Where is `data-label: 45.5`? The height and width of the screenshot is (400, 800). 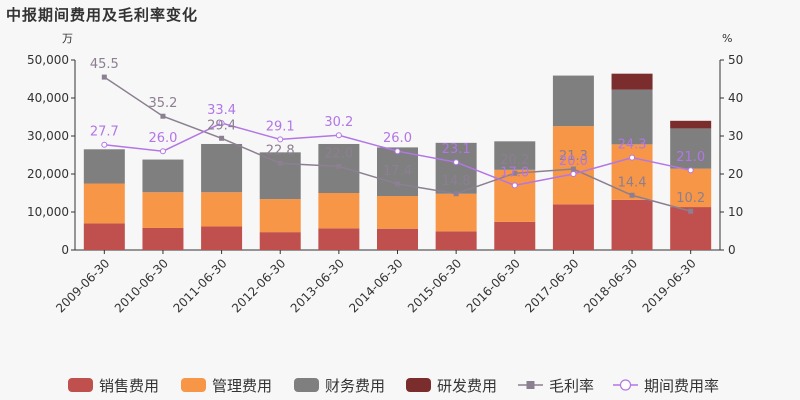 data-label: 45.5 is located at coordinates (104, 64).